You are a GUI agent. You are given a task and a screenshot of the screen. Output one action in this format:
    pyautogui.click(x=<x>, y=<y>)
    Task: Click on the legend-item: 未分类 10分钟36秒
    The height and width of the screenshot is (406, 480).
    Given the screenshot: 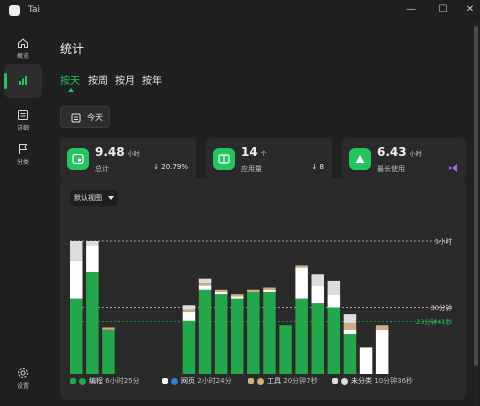 What is the action you would take?
    pyautogui.click(x=372, y=381)
    